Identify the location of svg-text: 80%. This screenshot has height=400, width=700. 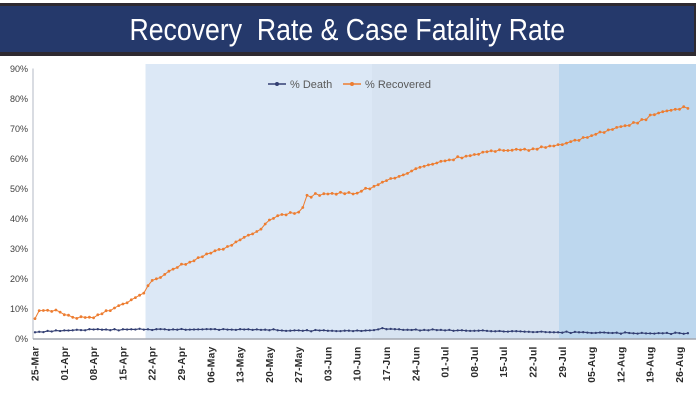
(19, 99).